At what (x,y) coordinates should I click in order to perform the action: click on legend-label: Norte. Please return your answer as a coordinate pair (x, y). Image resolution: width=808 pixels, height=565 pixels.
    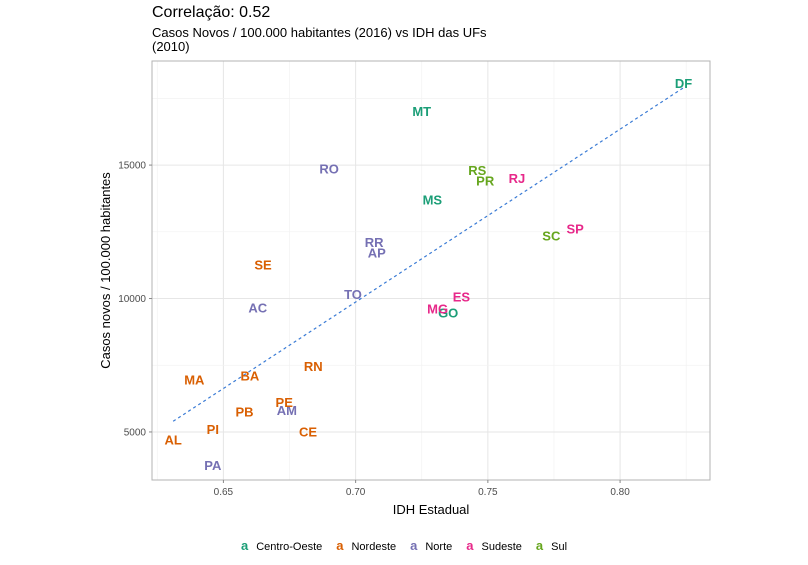
    Looking at the image, I should click on (439, 547).